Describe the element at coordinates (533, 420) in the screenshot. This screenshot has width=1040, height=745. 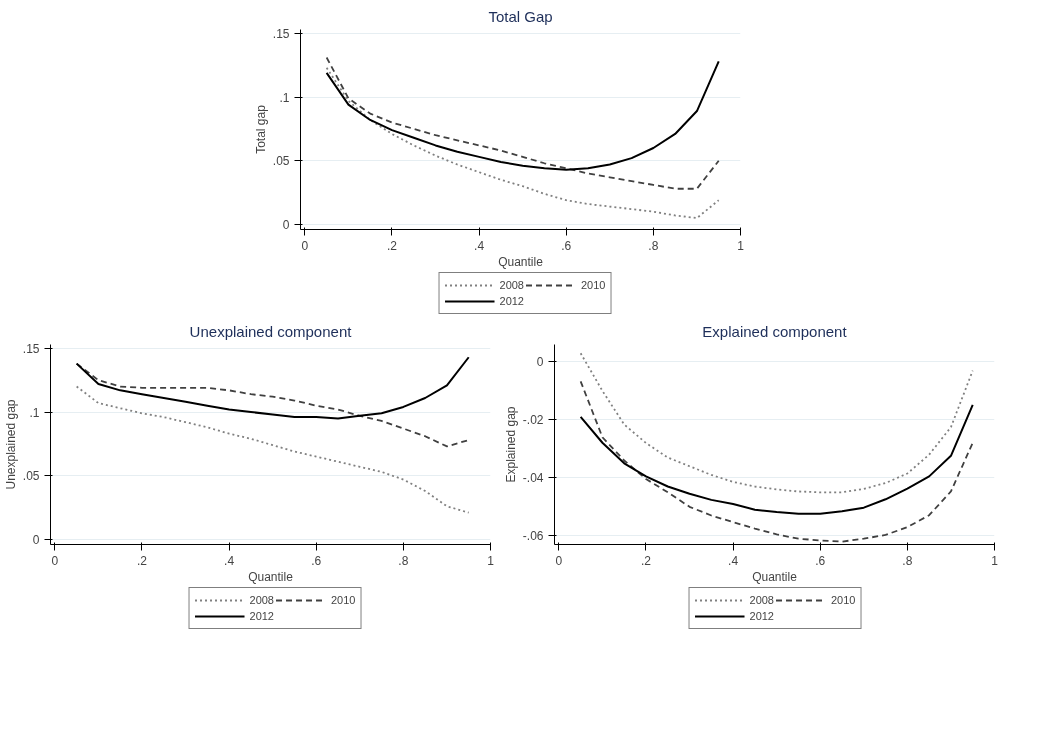
I see `y-tick-label: -.02` at that location.